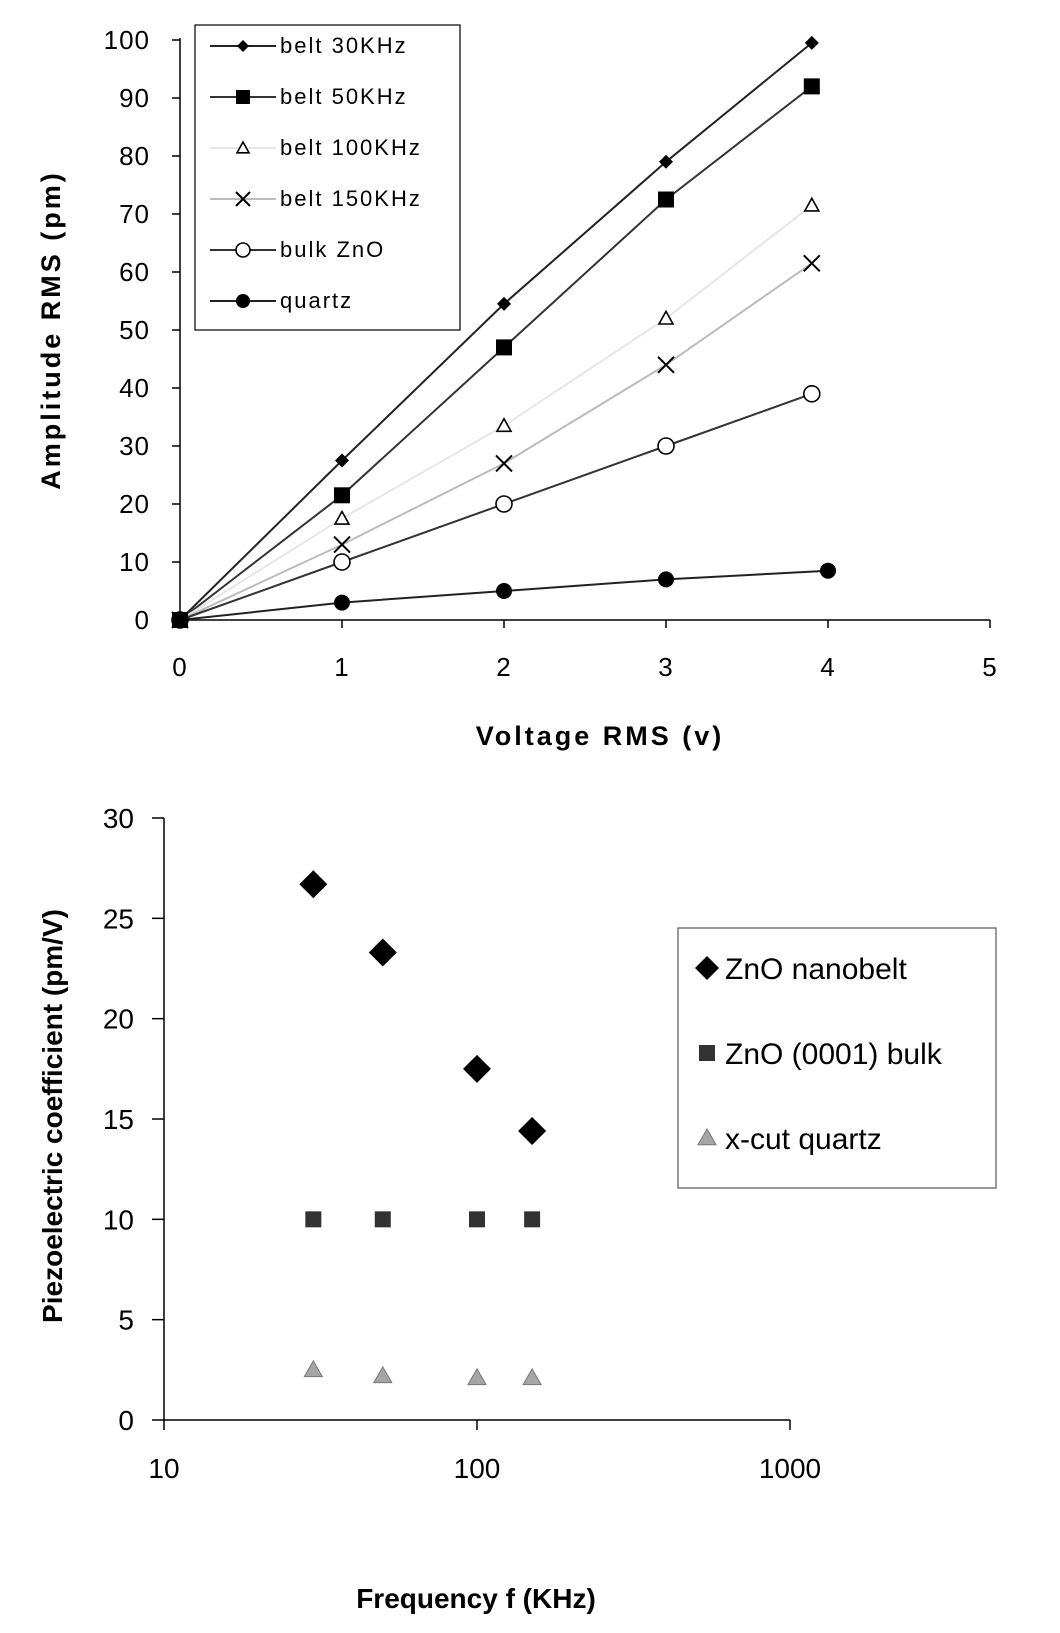 Image resolution: width=1060 pixels, height=1633 pixels. I want to click on amplitude-y-tick-label: 100, so click(127, 40).